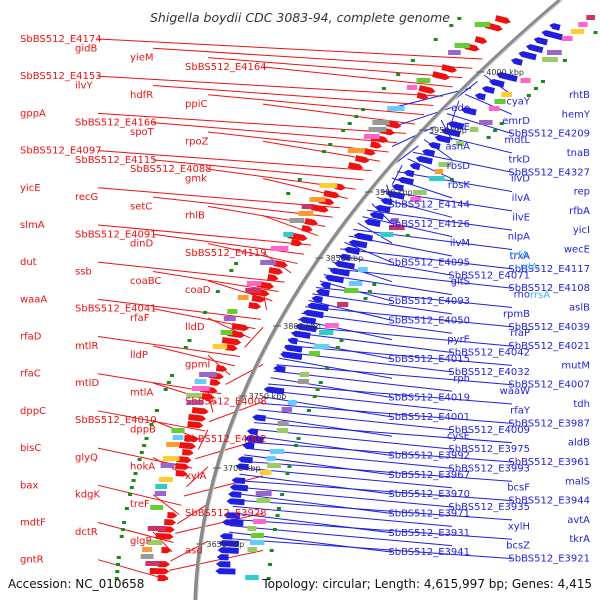  Describe the element at coordinates (460, 243) in the screenshot. I see `gene-label: ilvM` at that location.